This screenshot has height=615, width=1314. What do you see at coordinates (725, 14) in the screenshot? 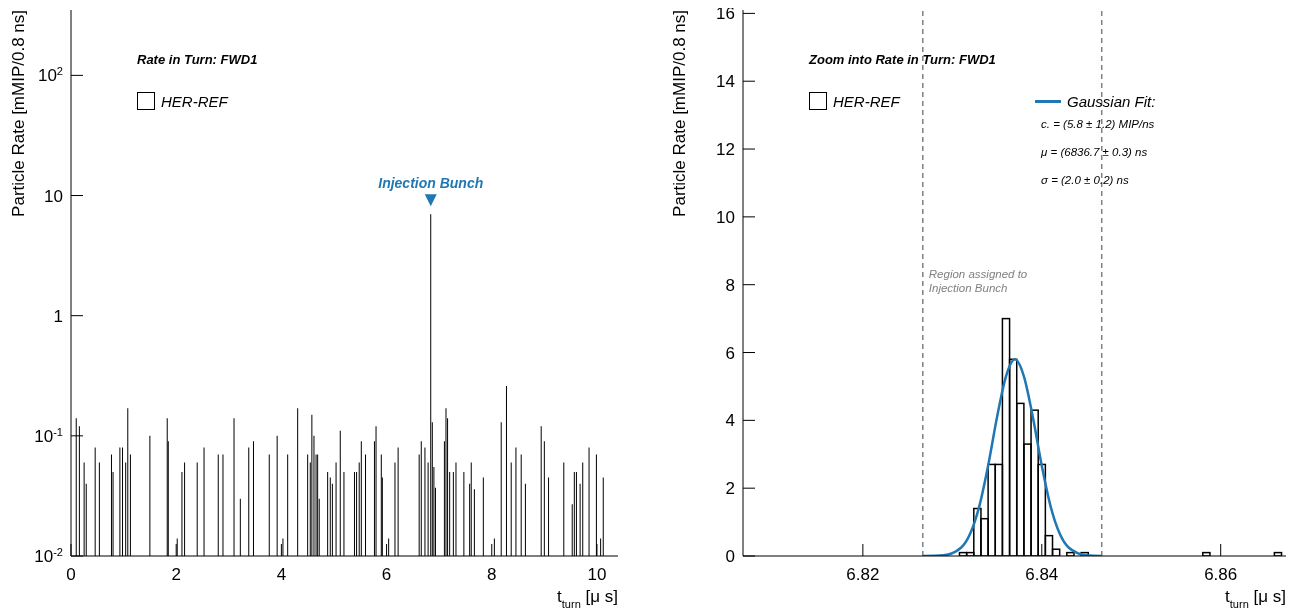
I see `y-tick-label: 16` at bounding box center [725, 14].